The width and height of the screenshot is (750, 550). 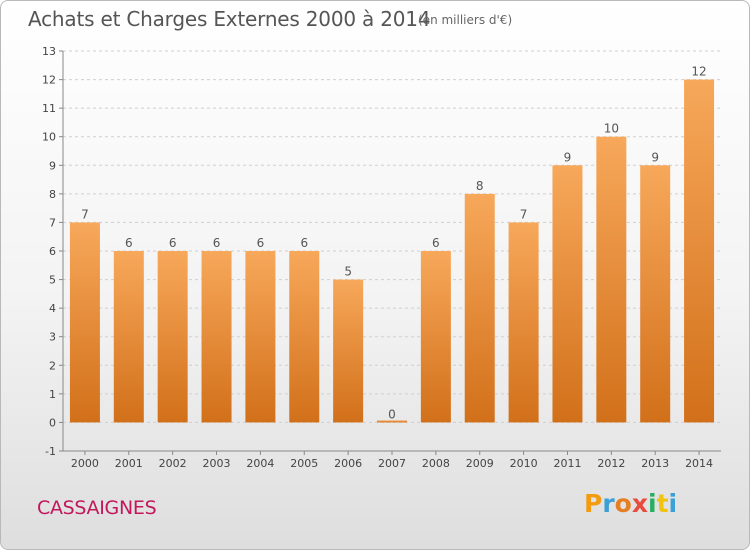 I want to click on logo-letter: P, so click(x=593, y=503).